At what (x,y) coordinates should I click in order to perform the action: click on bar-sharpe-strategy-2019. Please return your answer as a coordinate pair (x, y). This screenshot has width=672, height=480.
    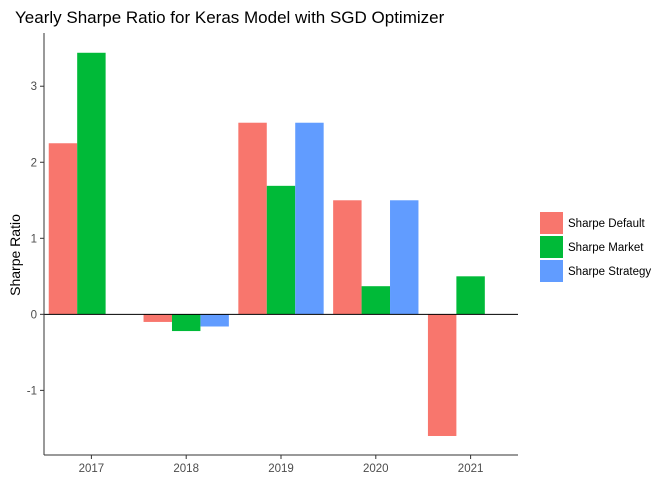
    Looking at the image, I should click on (309, 218).